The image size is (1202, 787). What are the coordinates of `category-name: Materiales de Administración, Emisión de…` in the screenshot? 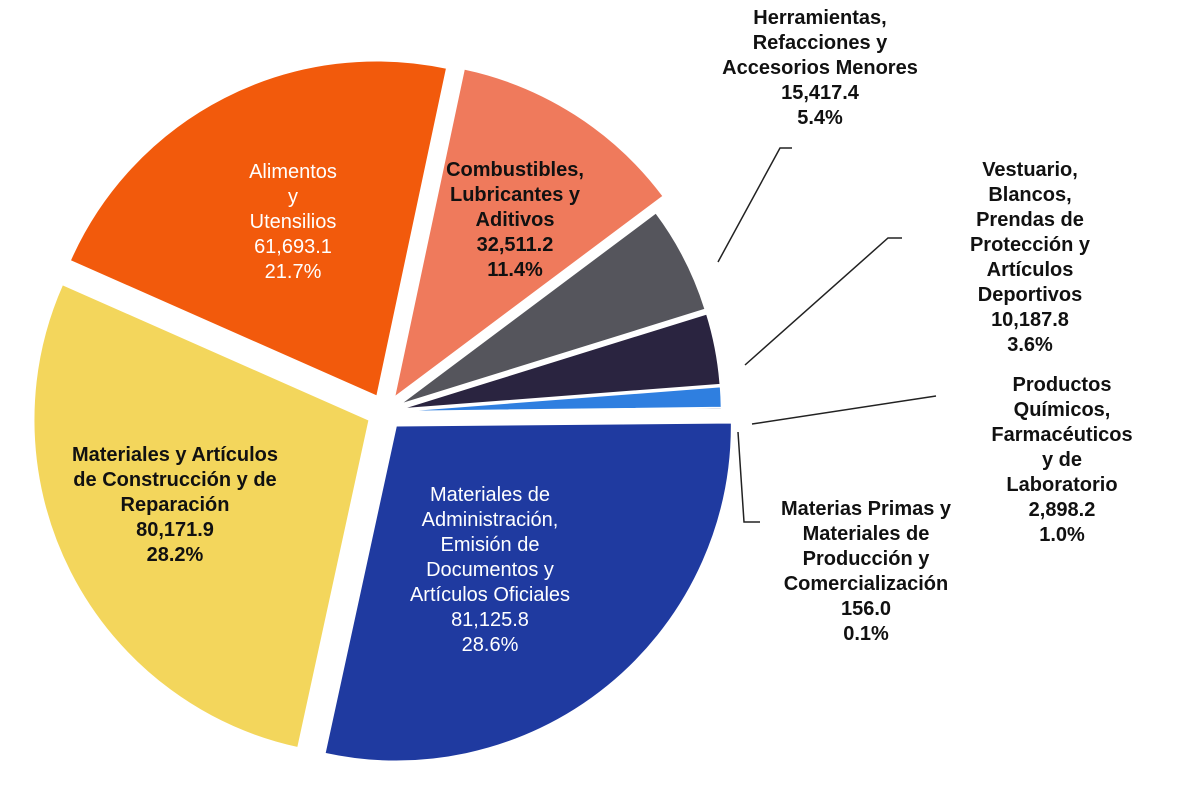 It's located at (490, 545).